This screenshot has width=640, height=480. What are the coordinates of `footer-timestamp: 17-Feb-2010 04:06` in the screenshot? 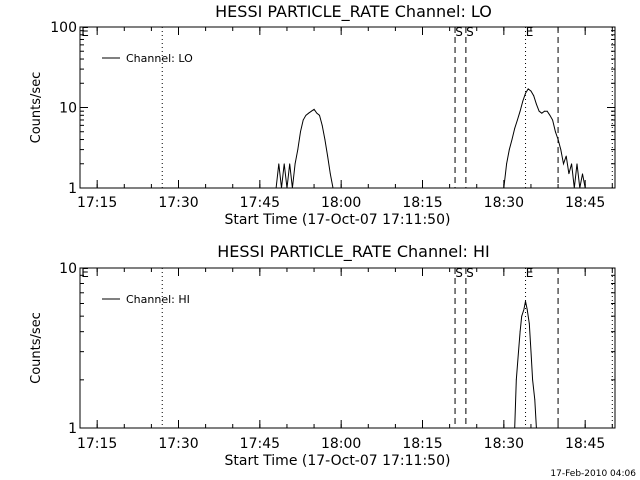 It's located at (593, 474).